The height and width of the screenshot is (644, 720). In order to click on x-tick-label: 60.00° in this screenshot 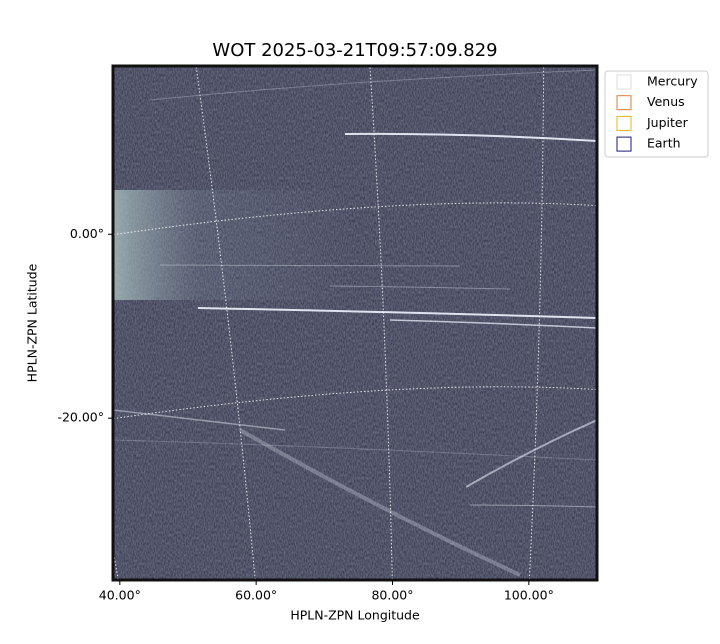, I will do `click(256, 595)`.